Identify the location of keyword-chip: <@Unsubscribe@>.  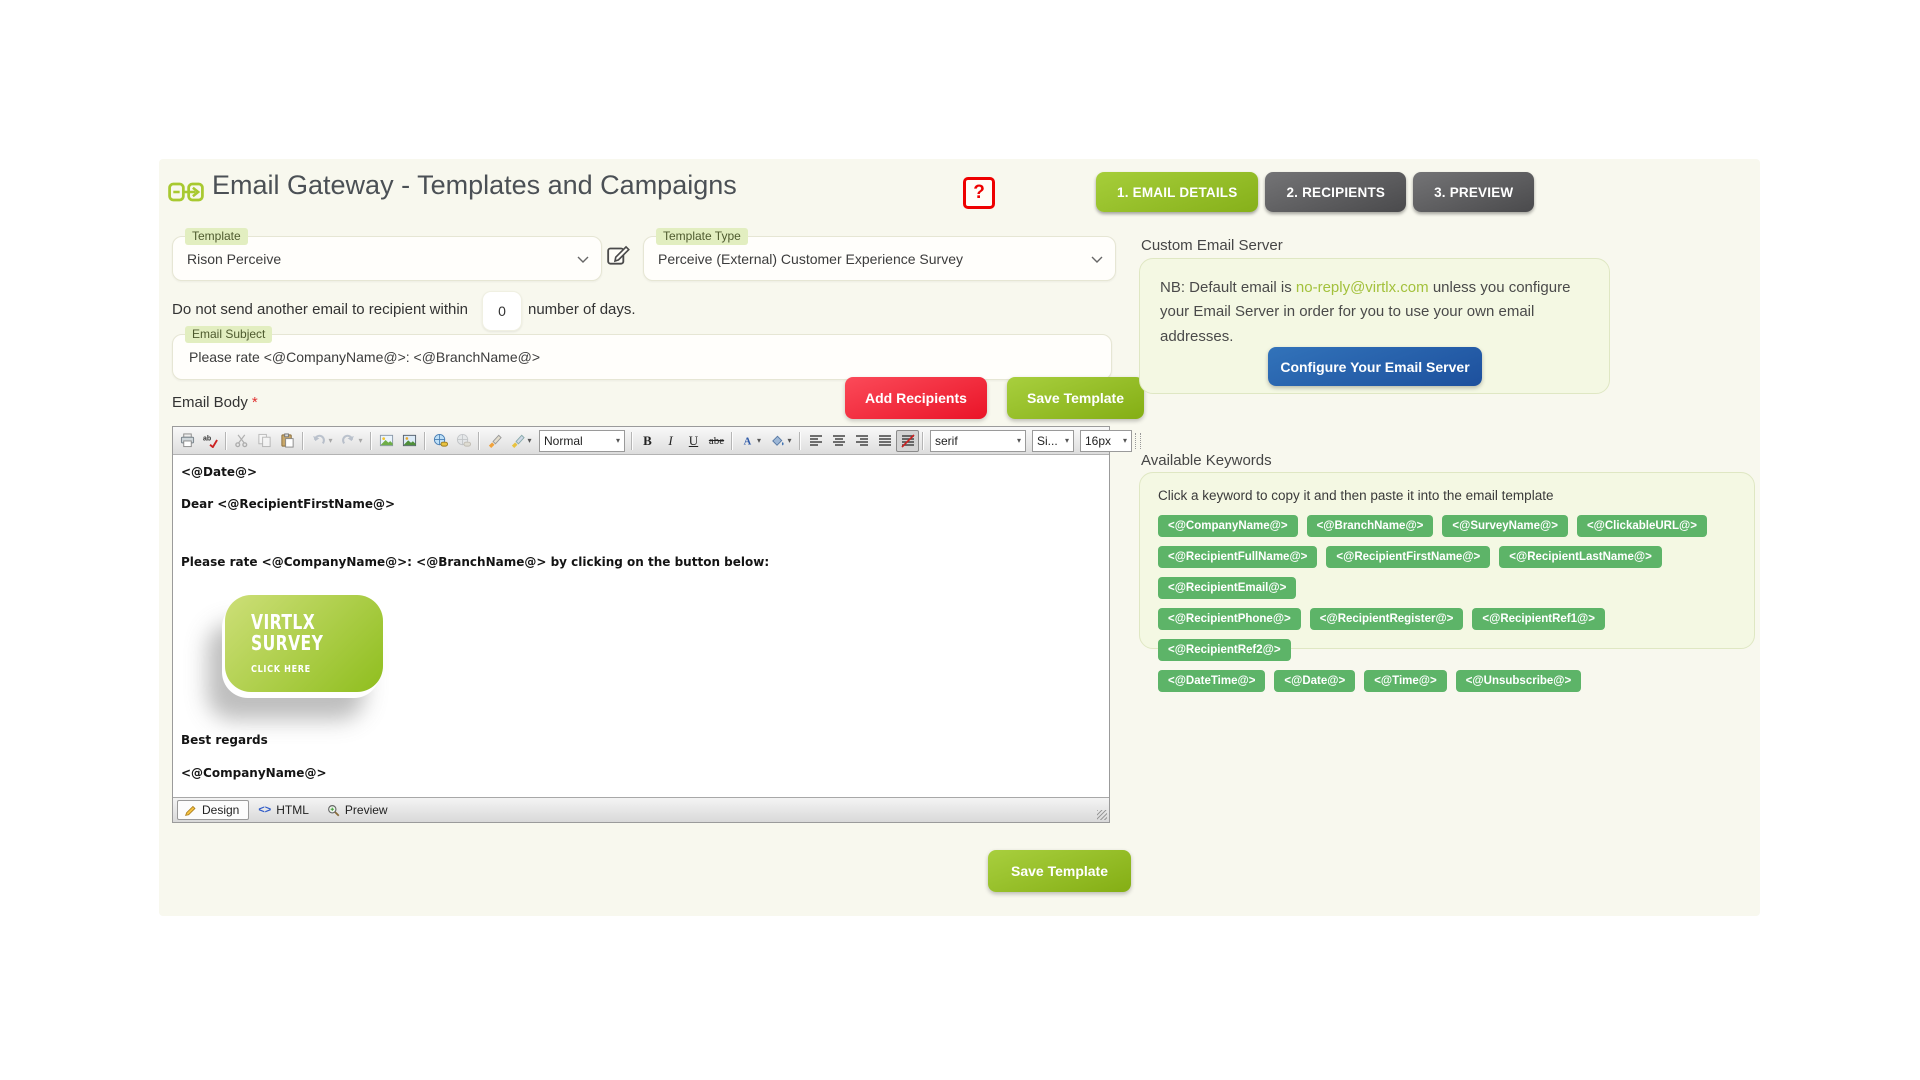
(1518, 681).